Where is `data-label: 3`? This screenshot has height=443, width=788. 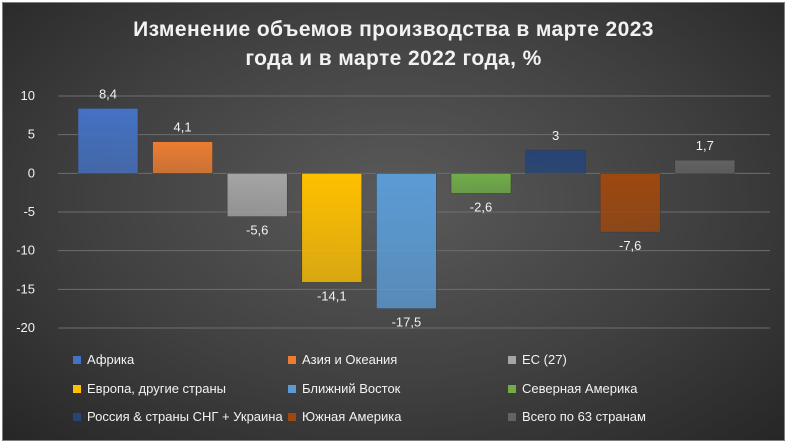
data-label: 3 is located at coordinates (555, 135).